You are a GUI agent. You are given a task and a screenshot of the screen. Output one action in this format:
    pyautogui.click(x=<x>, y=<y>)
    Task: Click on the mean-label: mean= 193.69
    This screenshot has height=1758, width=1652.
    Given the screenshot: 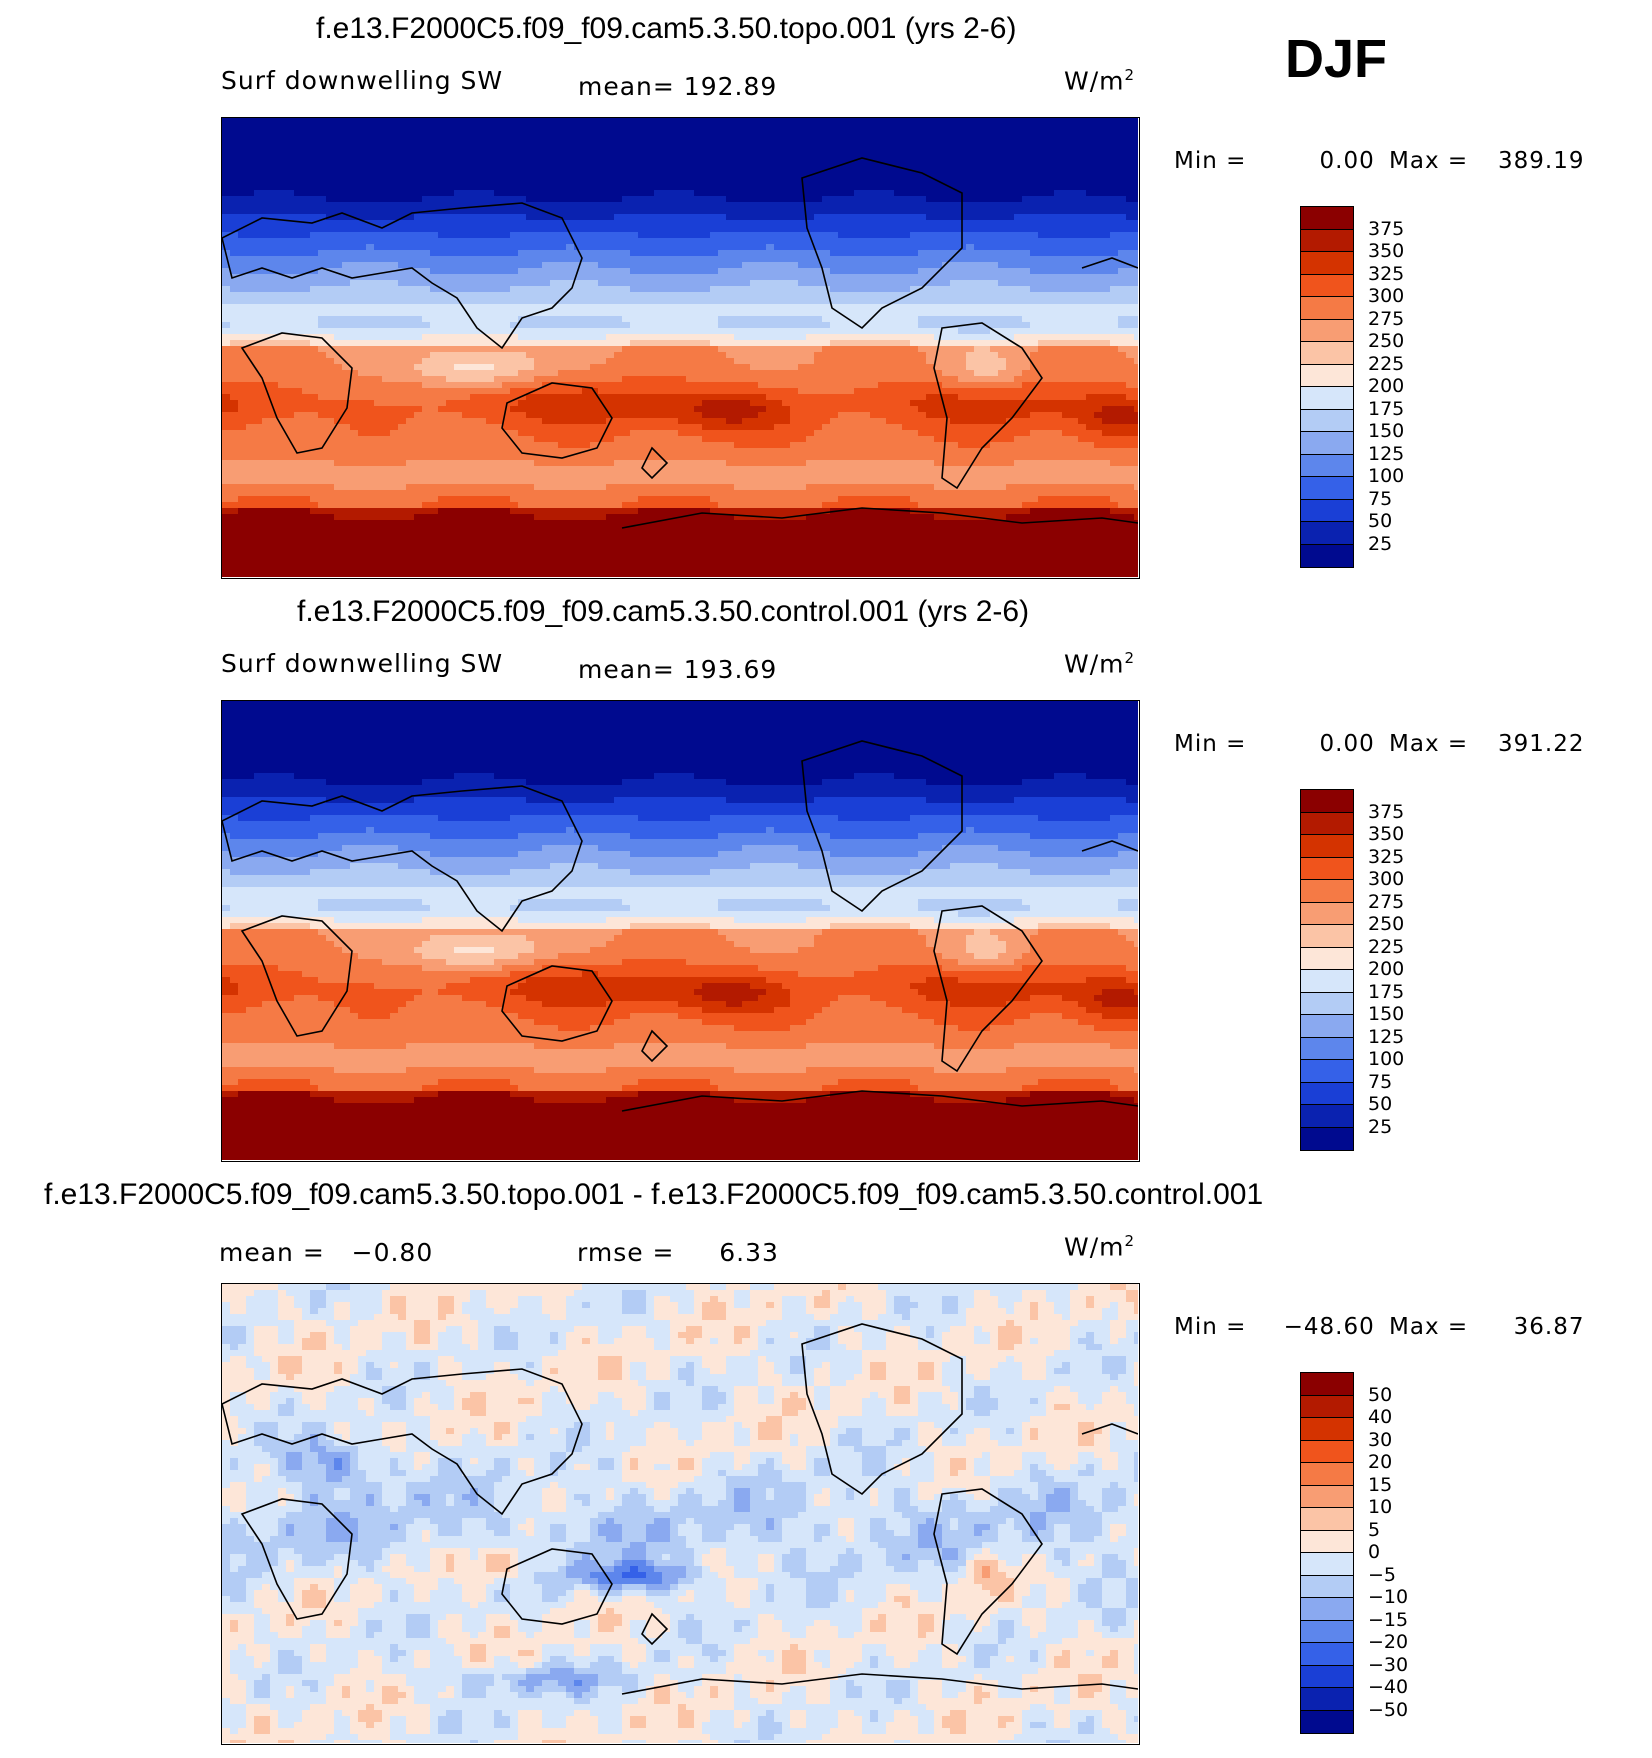 What is the action you would take?
    pyautogui.click(x=677, y=669)
    